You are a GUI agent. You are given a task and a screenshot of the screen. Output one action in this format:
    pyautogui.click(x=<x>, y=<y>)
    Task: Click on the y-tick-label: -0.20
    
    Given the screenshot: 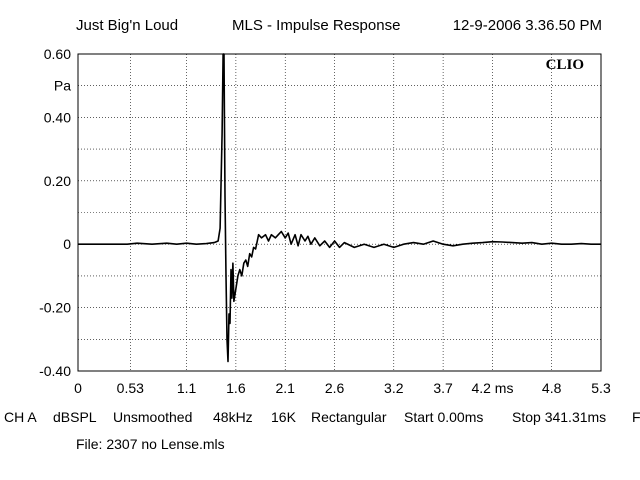 What is the action you would take?
    pyautogui.click(x=55, y=308)
    